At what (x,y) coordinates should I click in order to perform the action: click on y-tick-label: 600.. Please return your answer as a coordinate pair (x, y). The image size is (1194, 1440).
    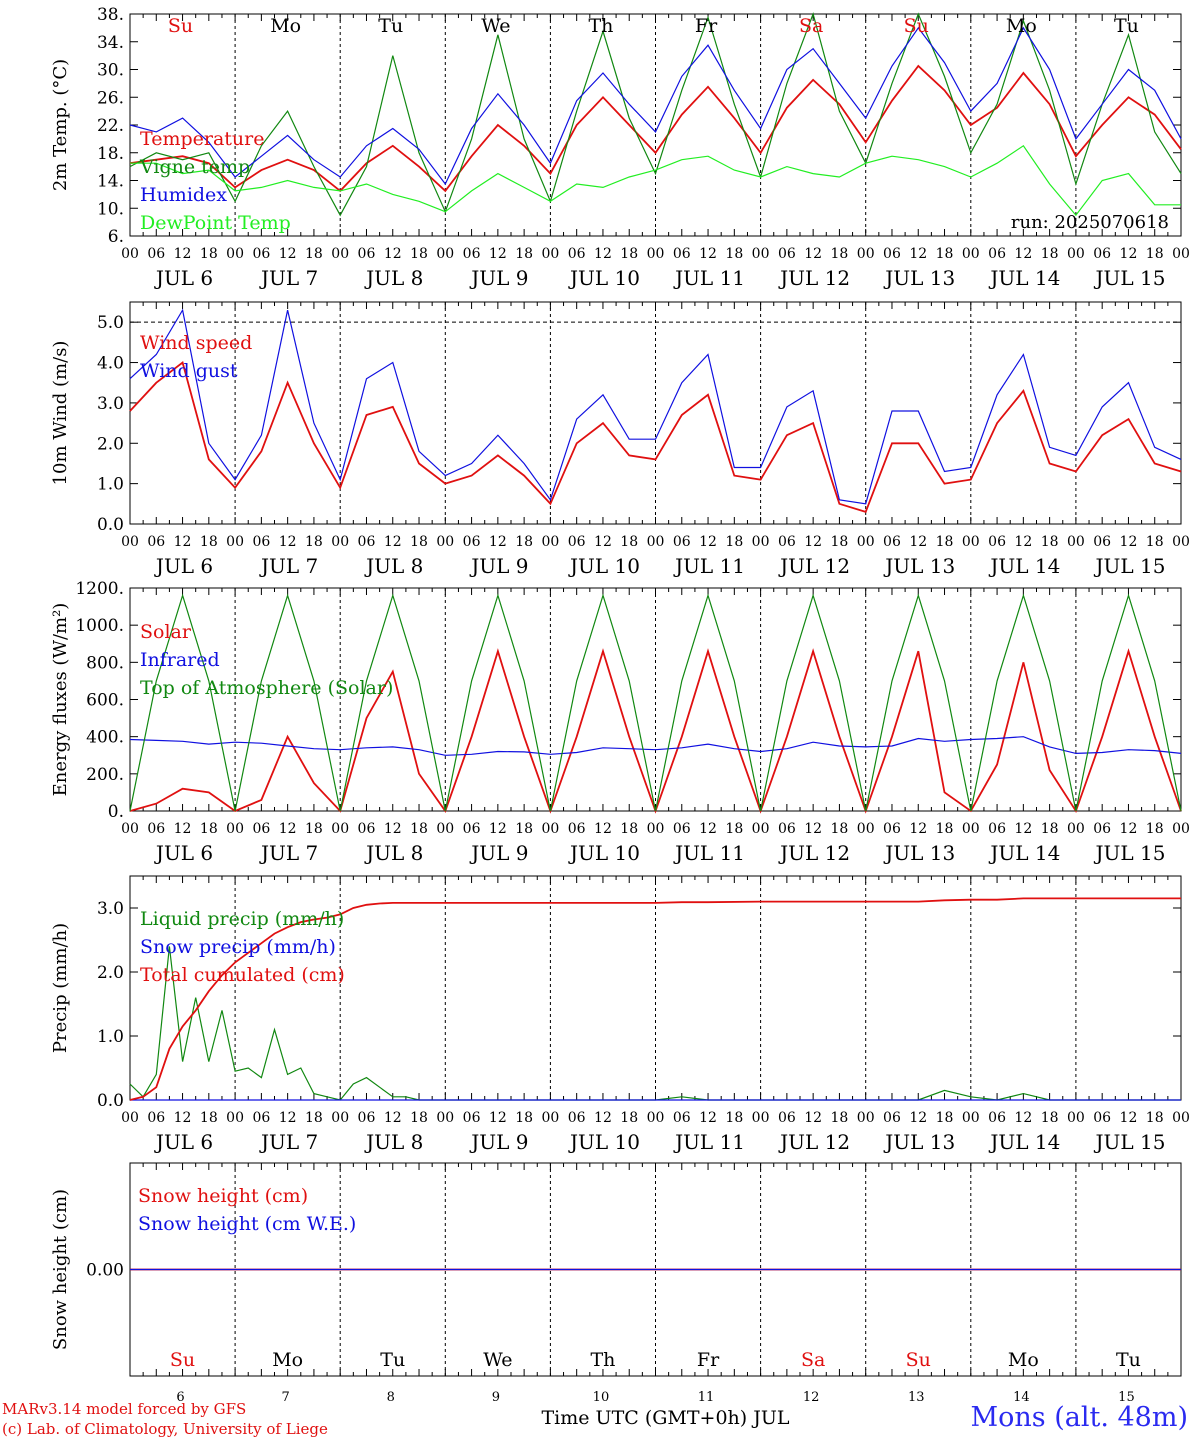
    Looking at the image, I should click on (105, 701).